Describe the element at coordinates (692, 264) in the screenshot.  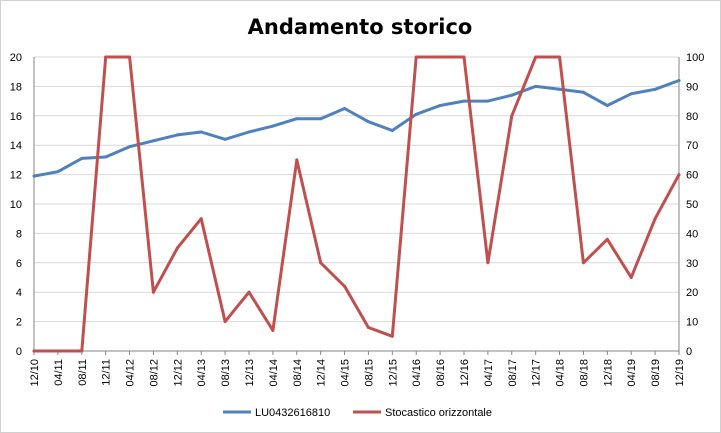
I see `right-tick-label: 30` at that location.